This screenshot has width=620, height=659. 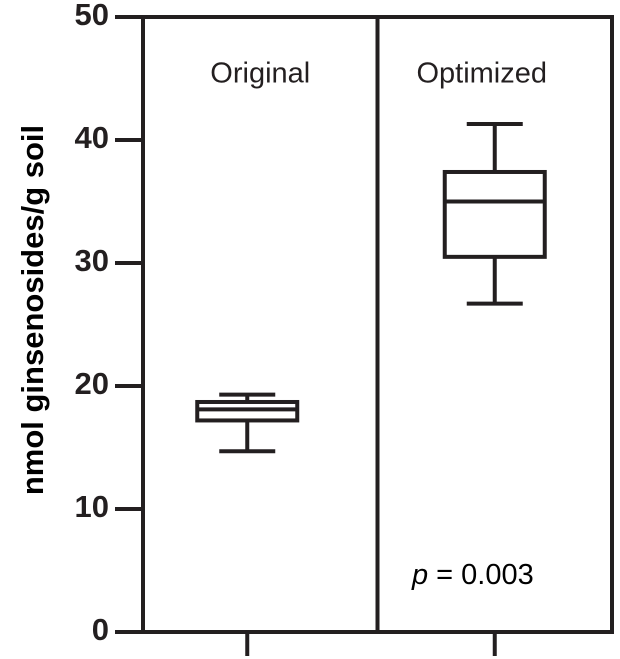 What do you see at coordinates (494, 214) in the screenshot?
I see `box` at bounding box center [494, 214].